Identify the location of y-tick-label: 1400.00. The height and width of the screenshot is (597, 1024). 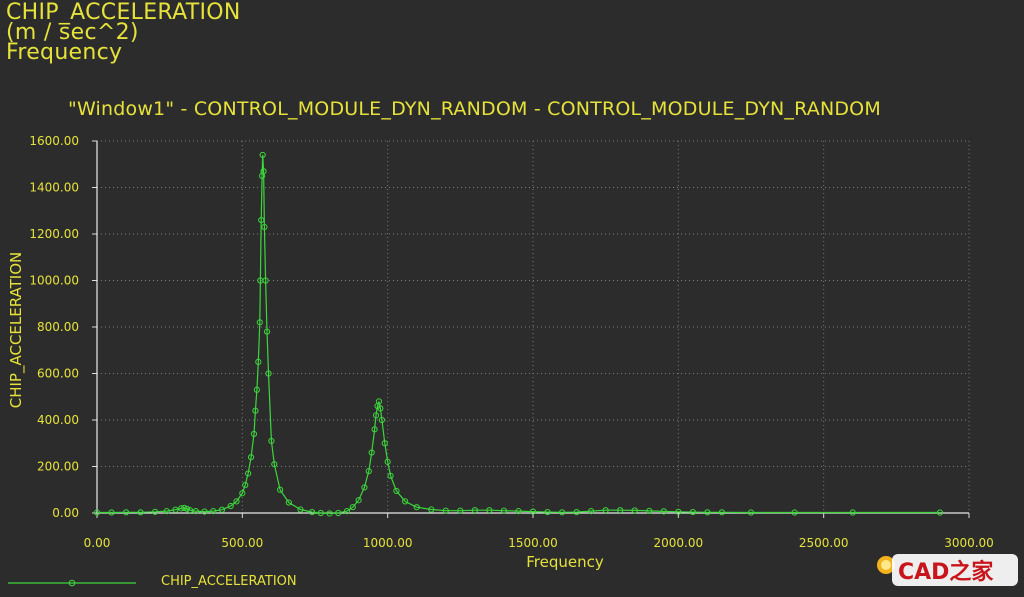
(54, 188).